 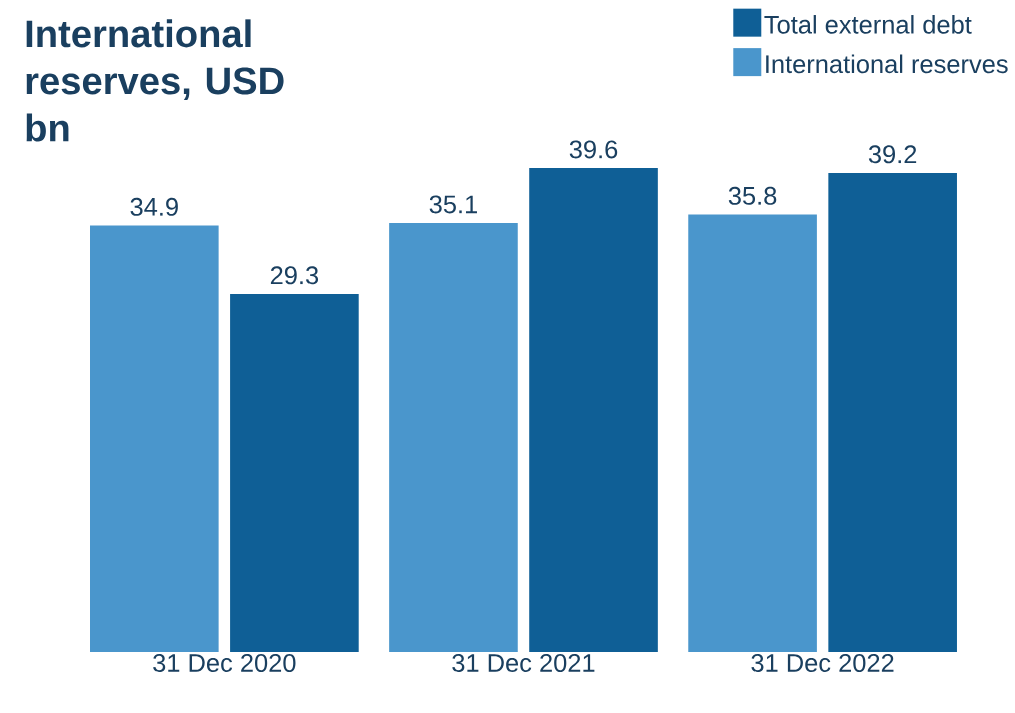 I want to click on data-label: 39.2, so click(x=892, y=154).